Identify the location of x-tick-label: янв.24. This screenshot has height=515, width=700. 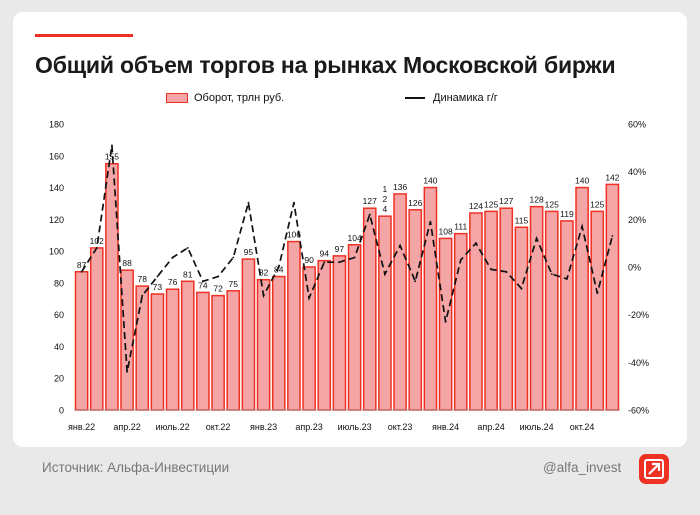
(445, 427).